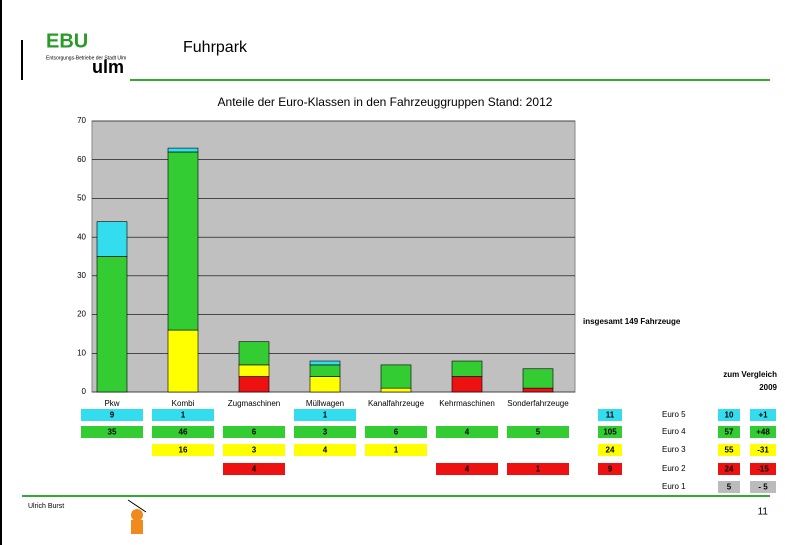  I want to click on total: 24, so click(610, 450).